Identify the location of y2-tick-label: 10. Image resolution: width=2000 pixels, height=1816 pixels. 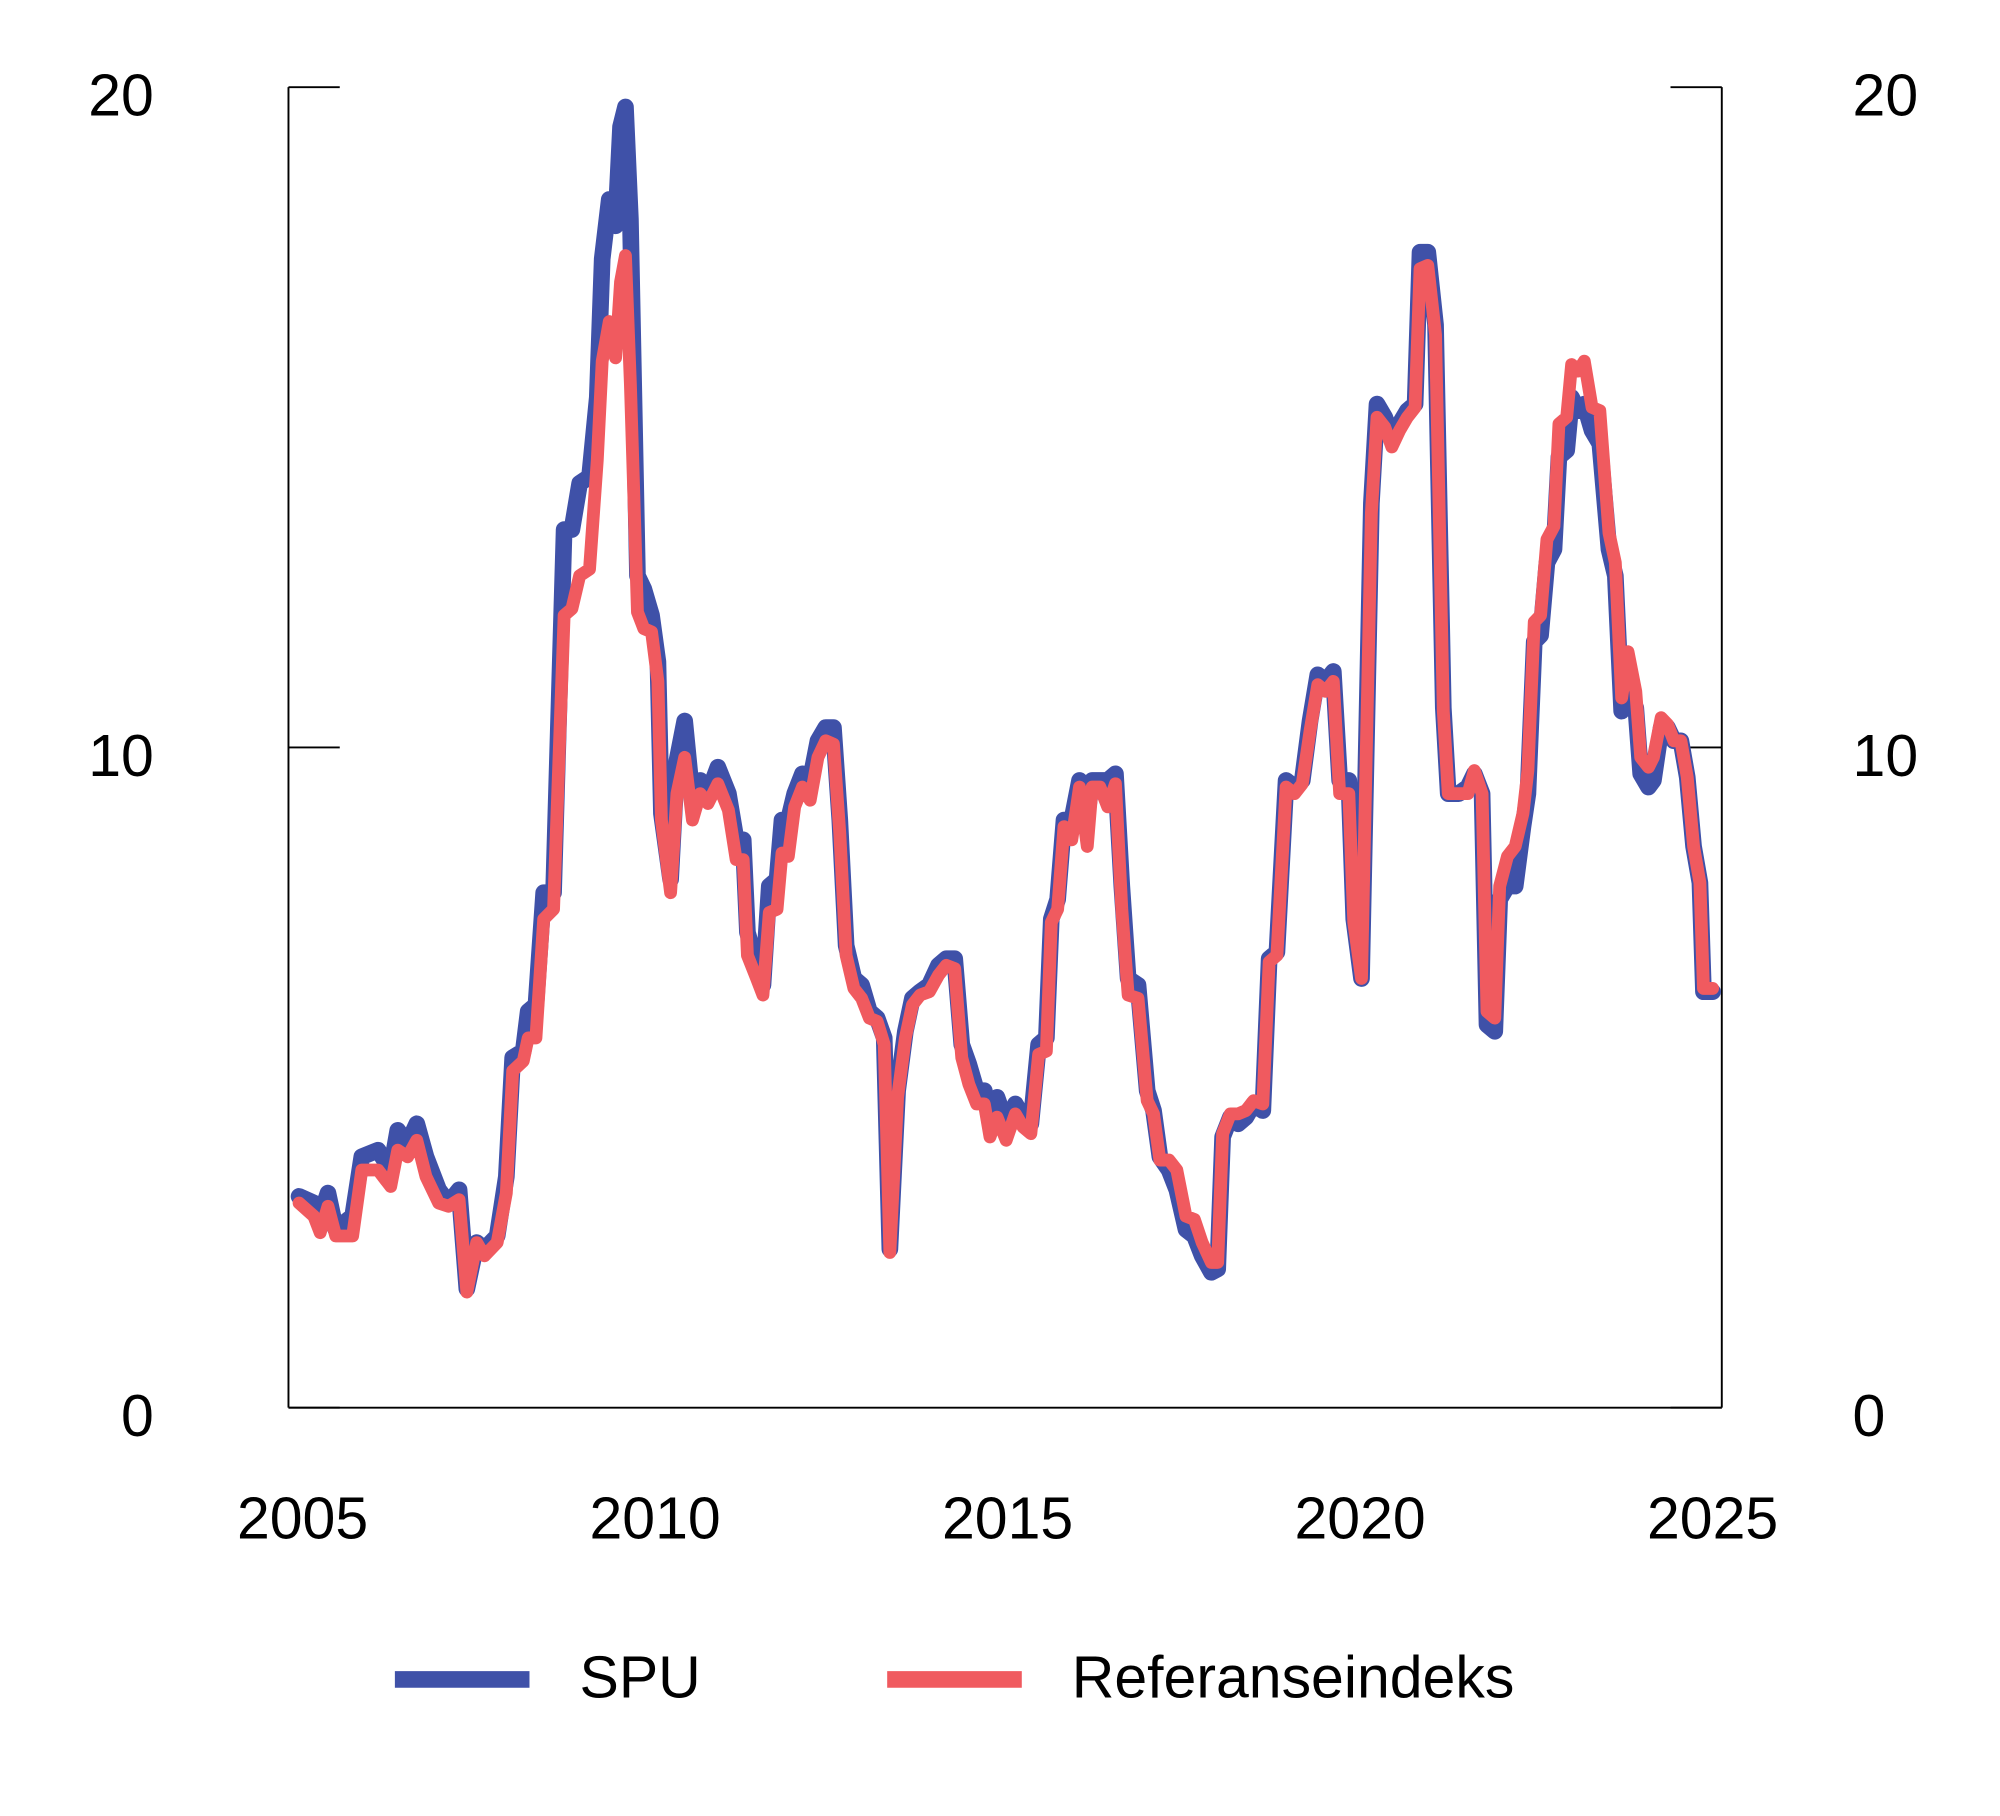
(1886, 756).